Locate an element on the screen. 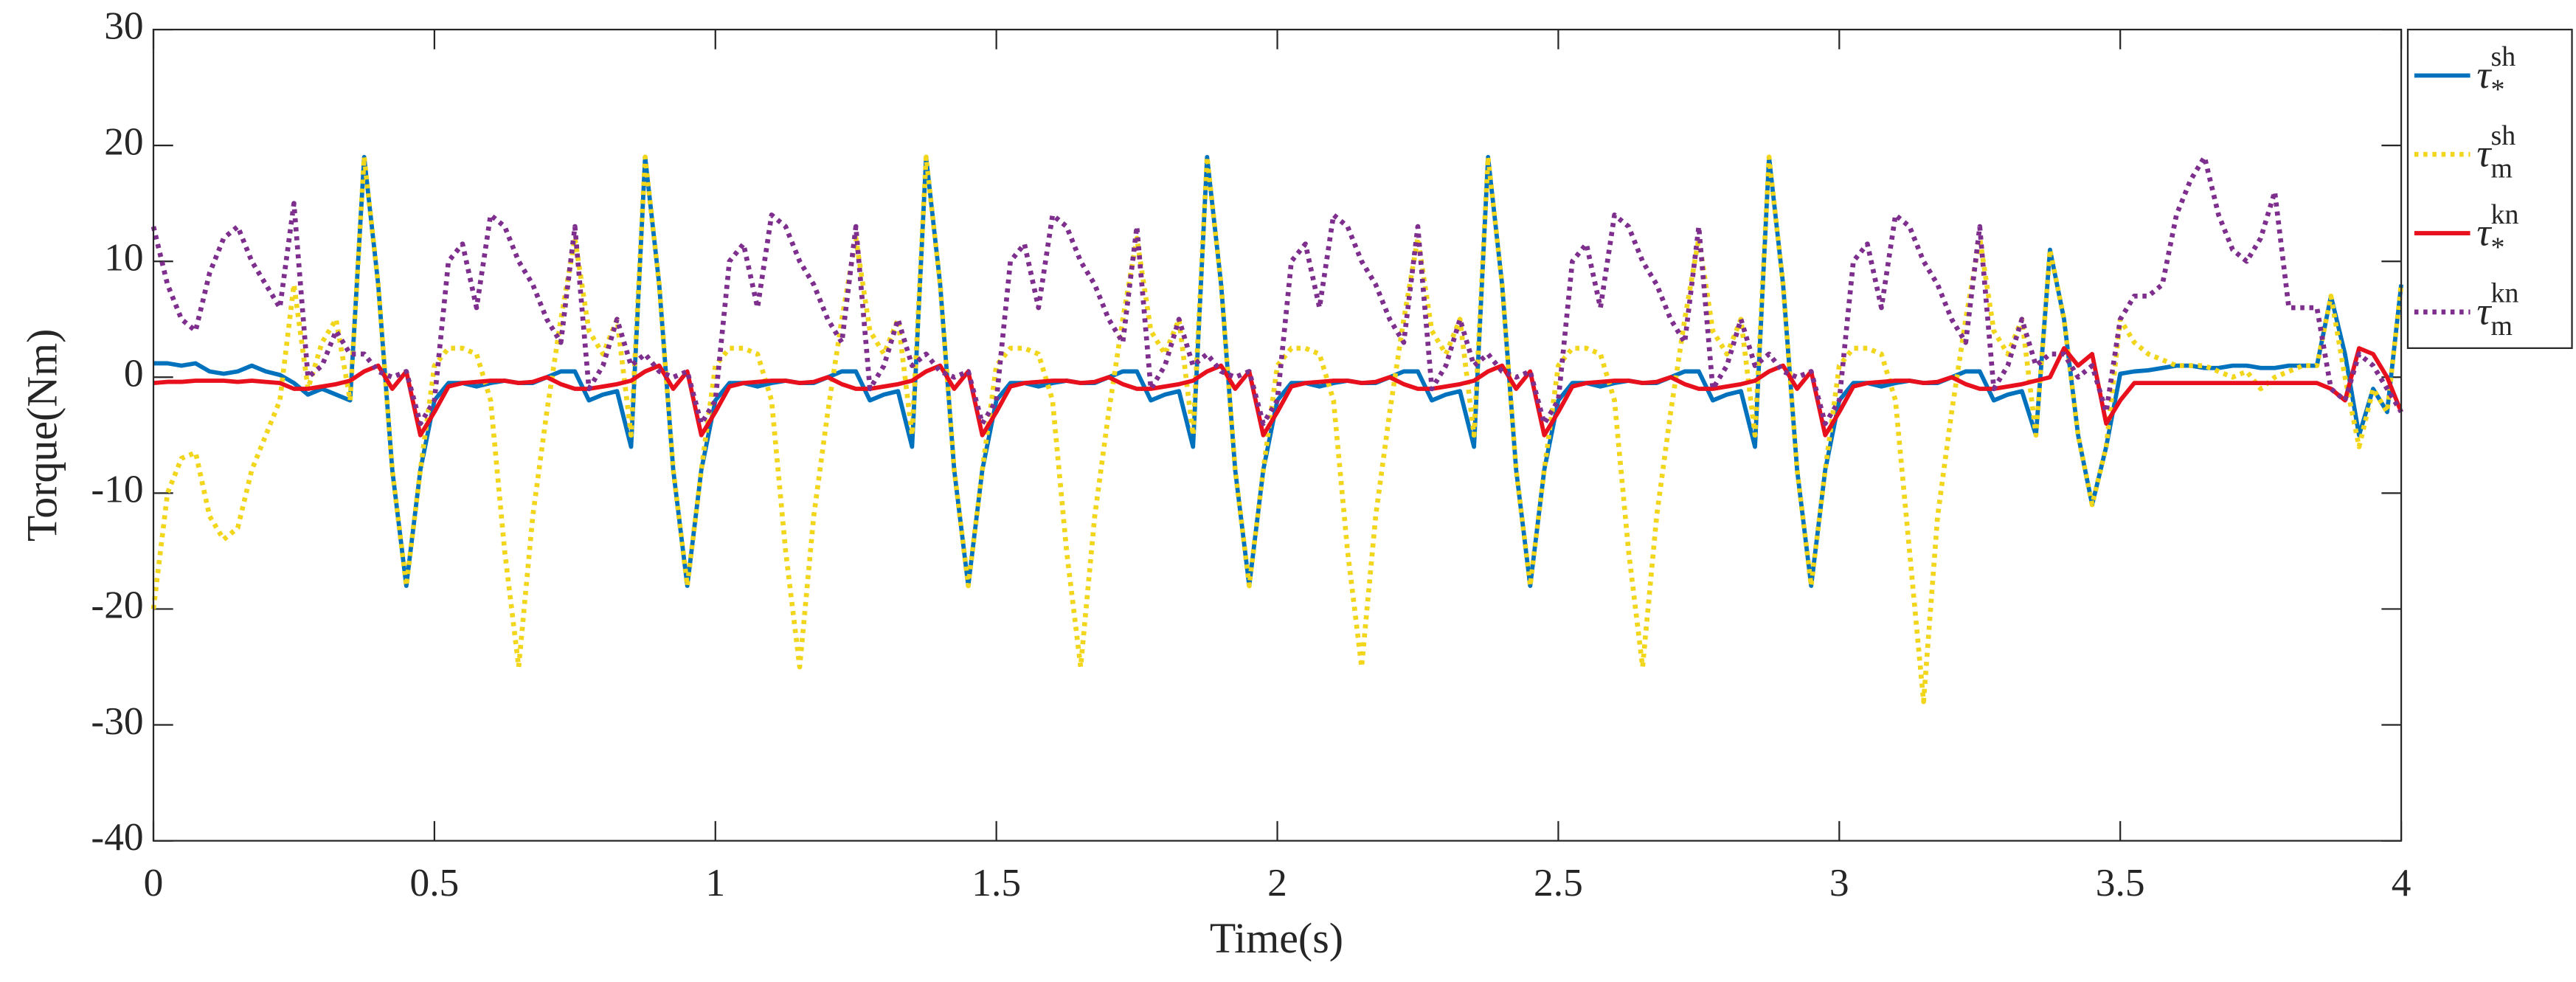 The image size is (2576, 982). y-tick-label: 0 is located at coordinates (134, 373).